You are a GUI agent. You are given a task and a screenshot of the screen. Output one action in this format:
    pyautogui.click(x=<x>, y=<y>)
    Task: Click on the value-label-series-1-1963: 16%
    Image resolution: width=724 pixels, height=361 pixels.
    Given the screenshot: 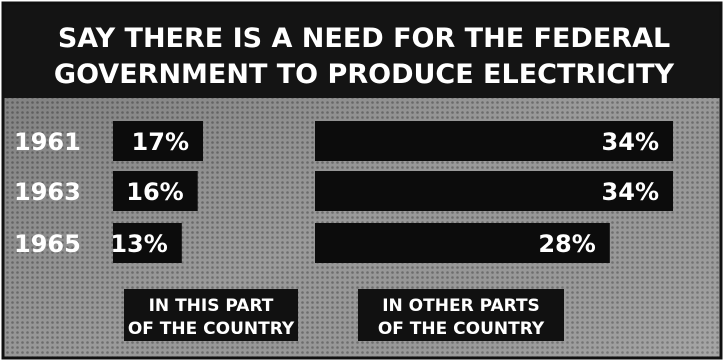 What is the action you would take?
    pyautogui.click(x=154, y=192)
    